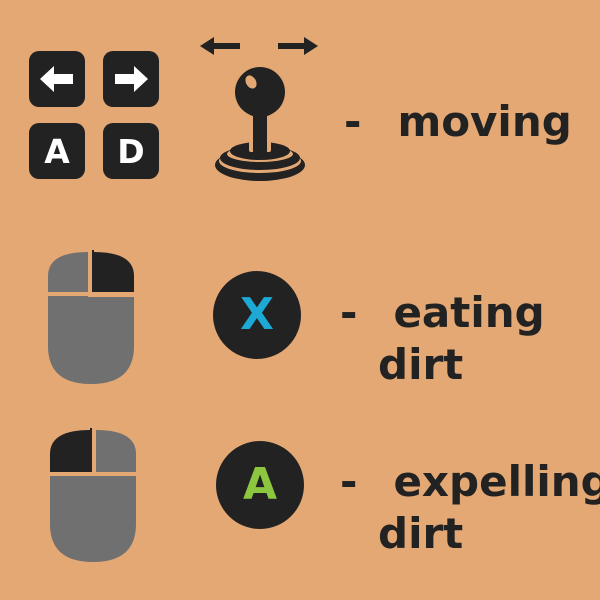 The image size is (600, 600). I want to click on a-button-label: A, so click(260, 484).